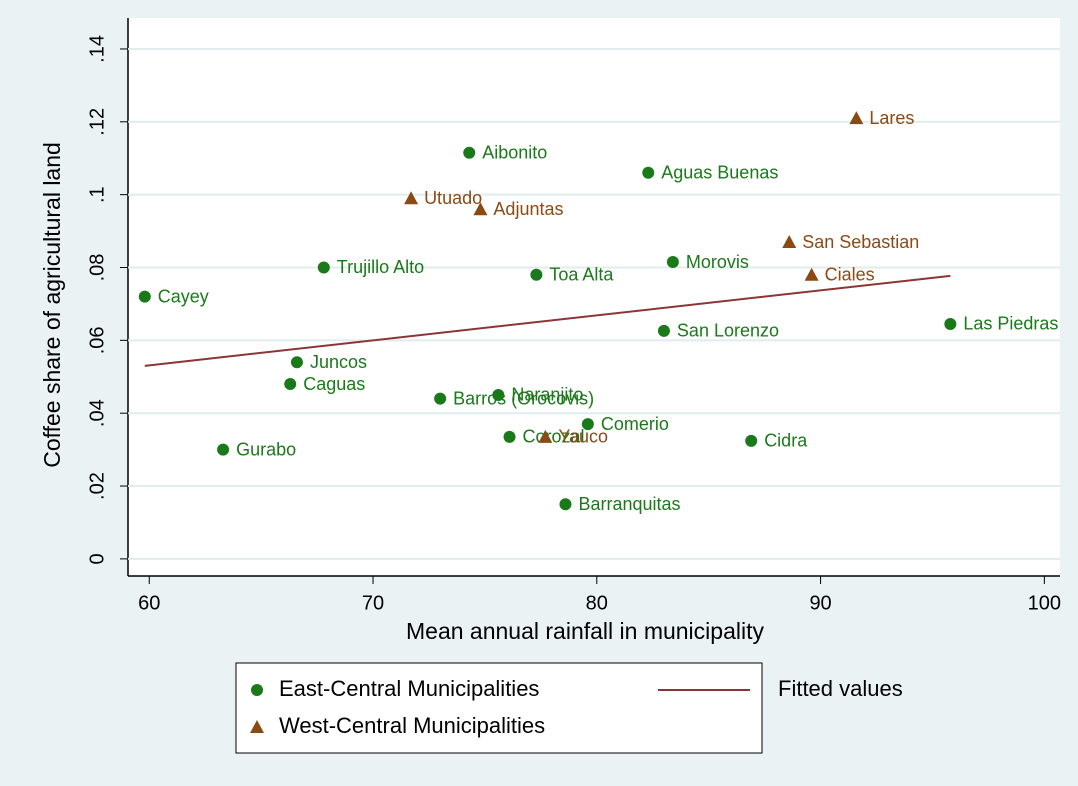 The width and height of the screenshot is (1078, 786). What do you see at coordinates (453, 198) in the screenshot?
I see `point-label: Utuado` at bounding box center [453, 198].